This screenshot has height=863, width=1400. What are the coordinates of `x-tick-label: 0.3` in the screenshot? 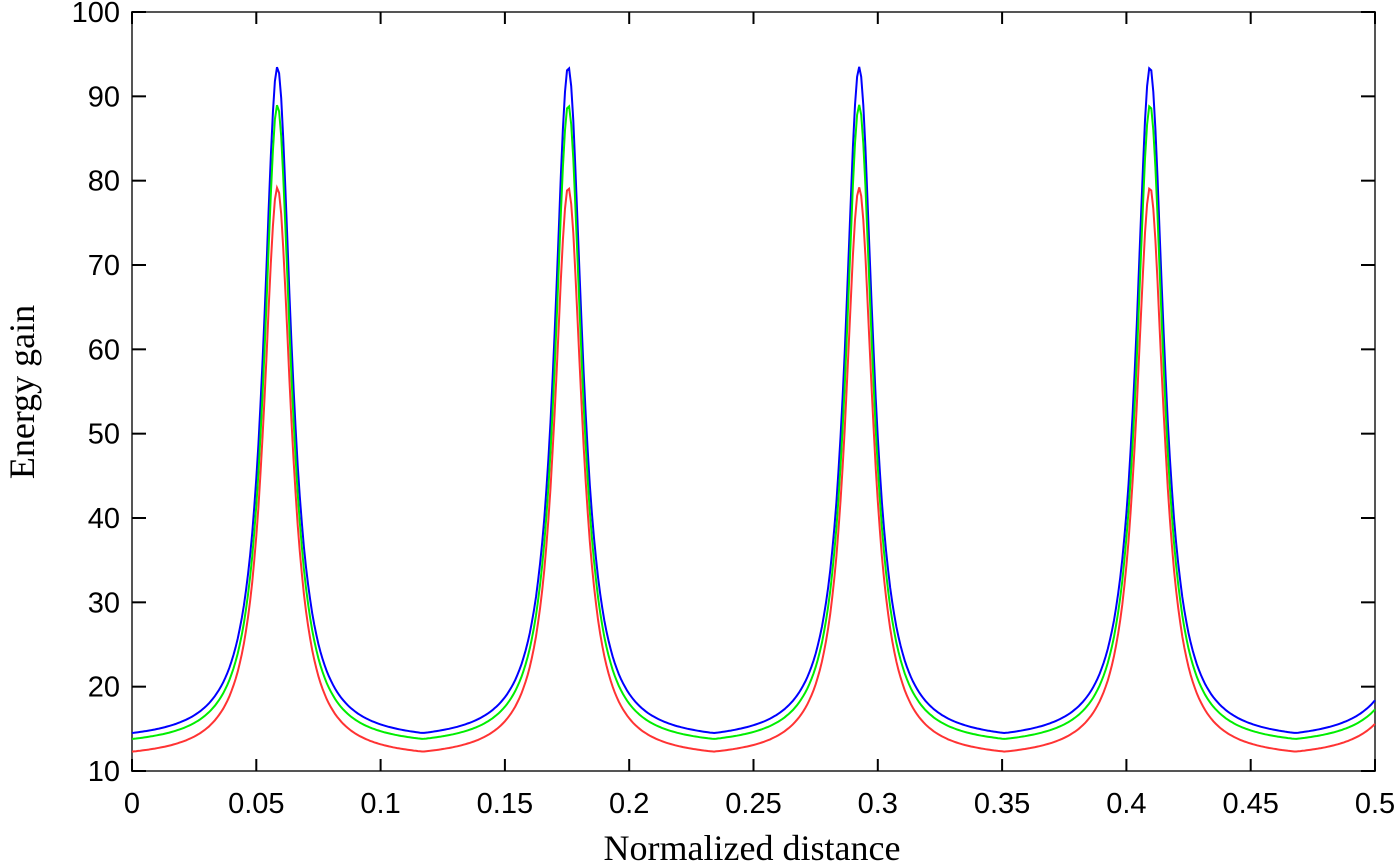 It's located at (878, 804).